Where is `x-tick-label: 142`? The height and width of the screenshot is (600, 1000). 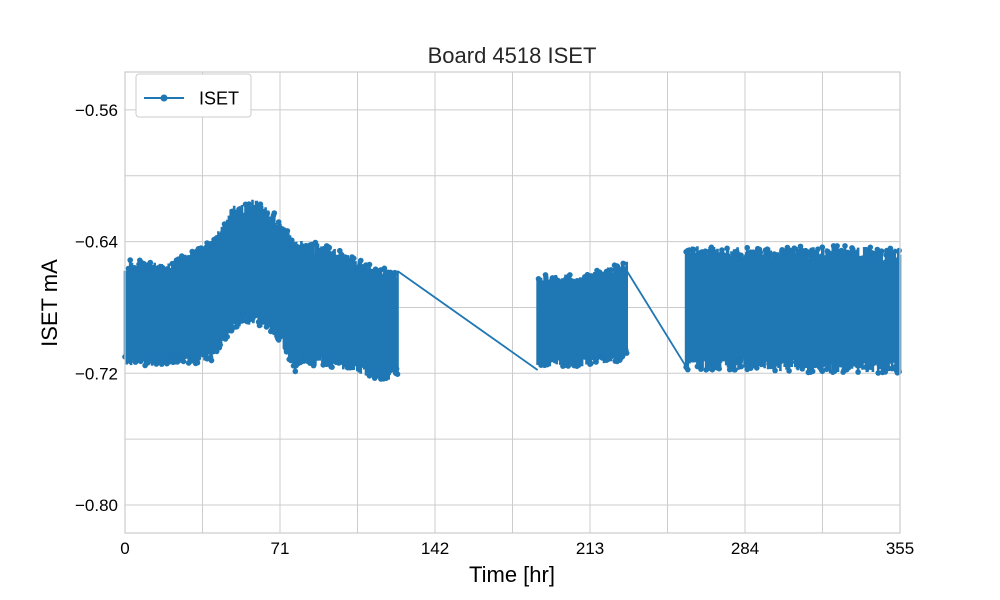 x-tick-label: 142 is located at coordinates (435, 548).